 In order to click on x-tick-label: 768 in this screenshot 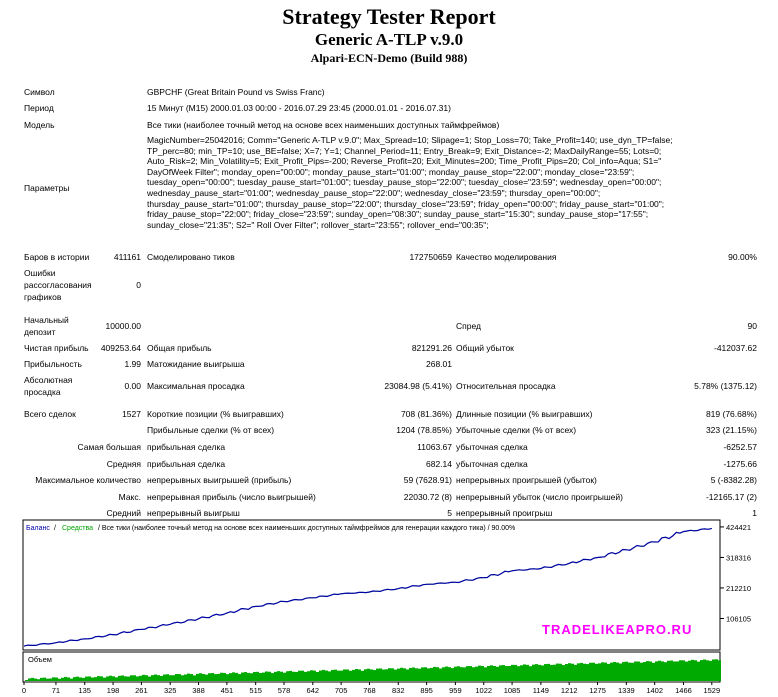, I will do `click(369, 690)`.